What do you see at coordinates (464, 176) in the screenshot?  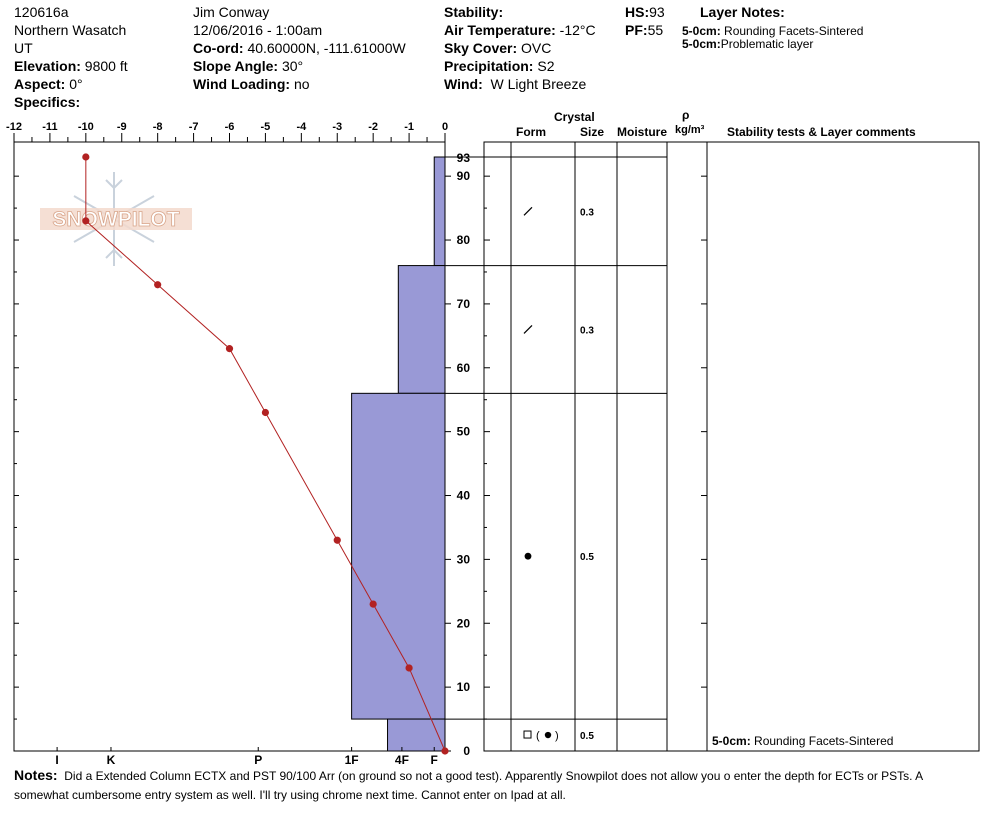 I see `depth-tick-label: 90` at bounding box center [464, 176].